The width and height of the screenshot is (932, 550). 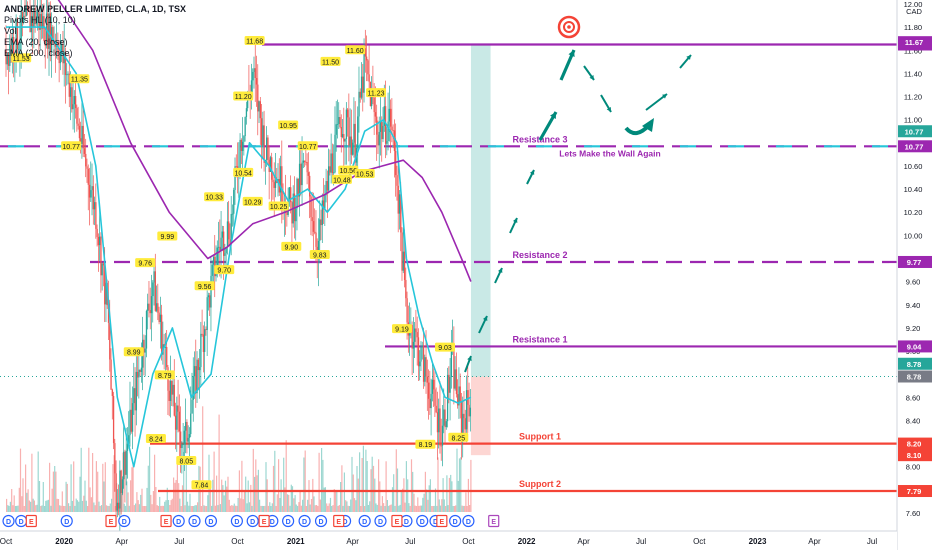 I want to click on price-badge, so click(x=915, y=376).